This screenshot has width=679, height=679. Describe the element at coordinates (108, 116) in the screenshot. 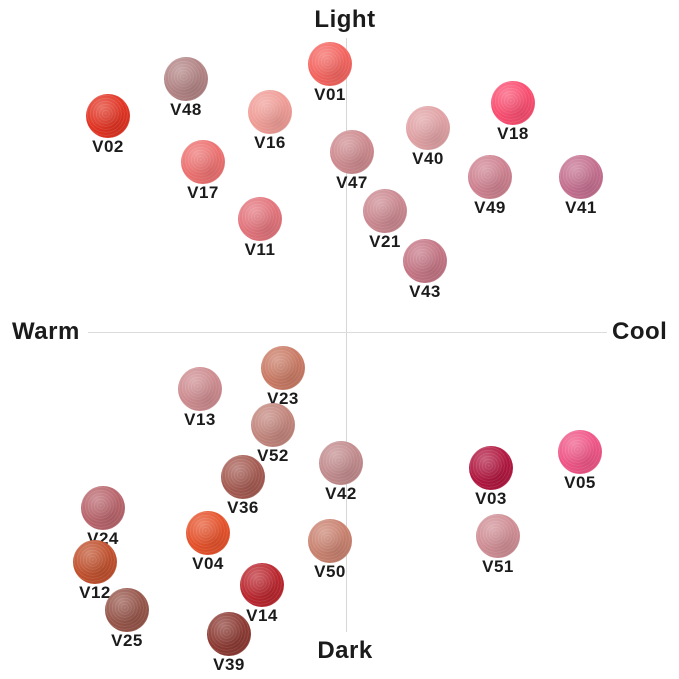

I see `shade-swatch-v02` at that location.